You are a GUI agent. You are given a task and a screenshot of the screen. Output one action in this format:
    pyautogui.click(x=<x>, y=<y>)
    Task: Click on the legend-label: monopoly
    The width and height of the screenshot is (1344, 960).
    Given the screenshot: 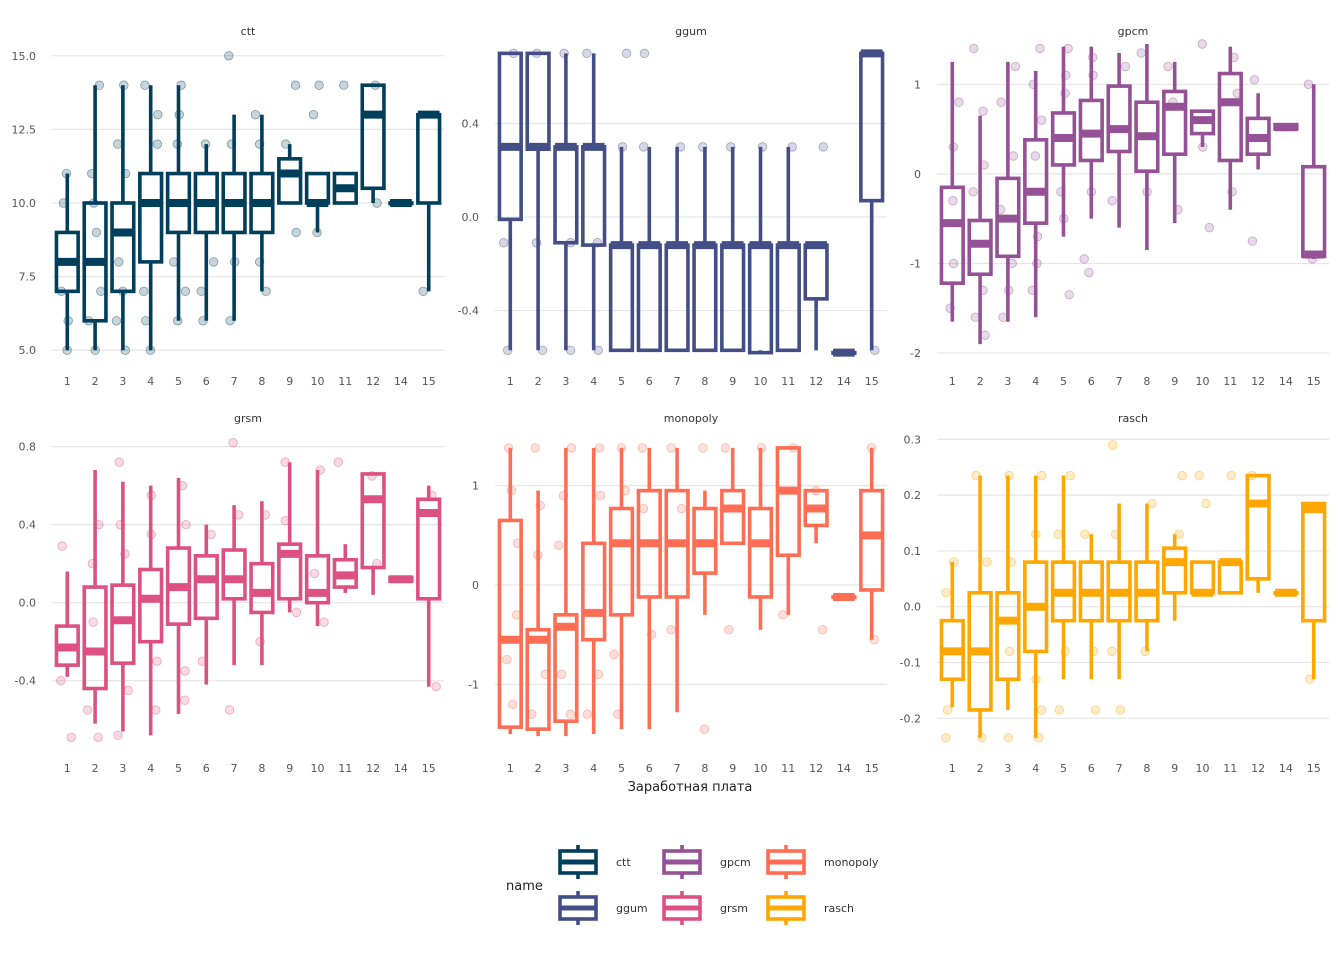 What is the action you would take?
    pyautogui.click(x=851, y=862)
    